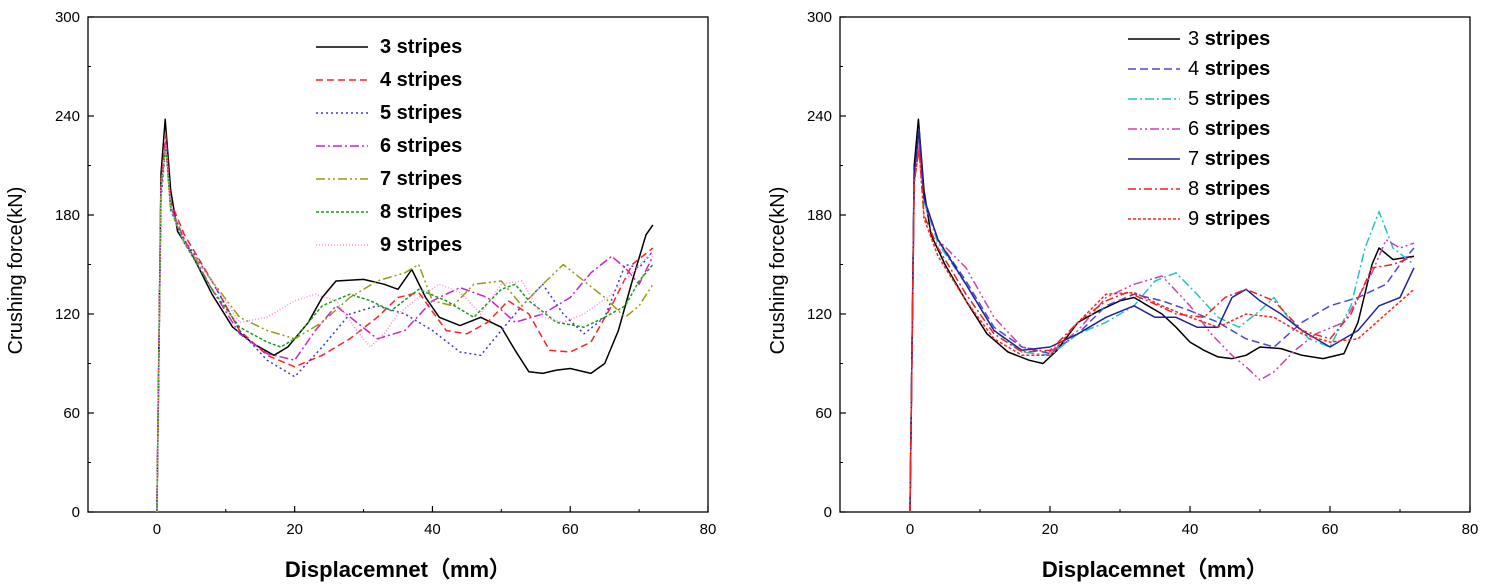  I want to click on legend-label-number: 4, so click(1196, 69).